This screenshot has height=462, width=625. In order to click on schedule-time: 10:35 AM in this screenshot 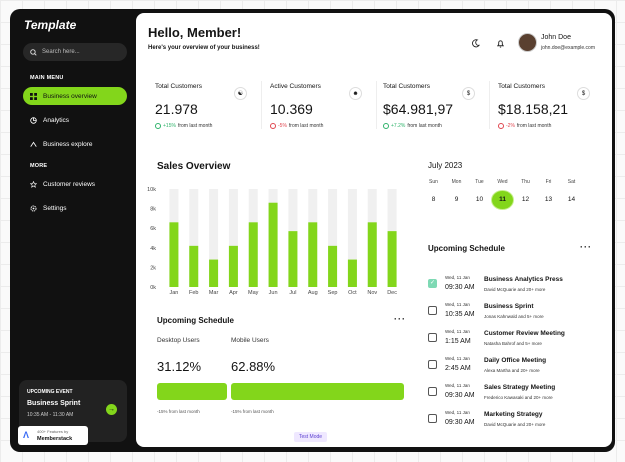, I will do `click(460, 314)`.